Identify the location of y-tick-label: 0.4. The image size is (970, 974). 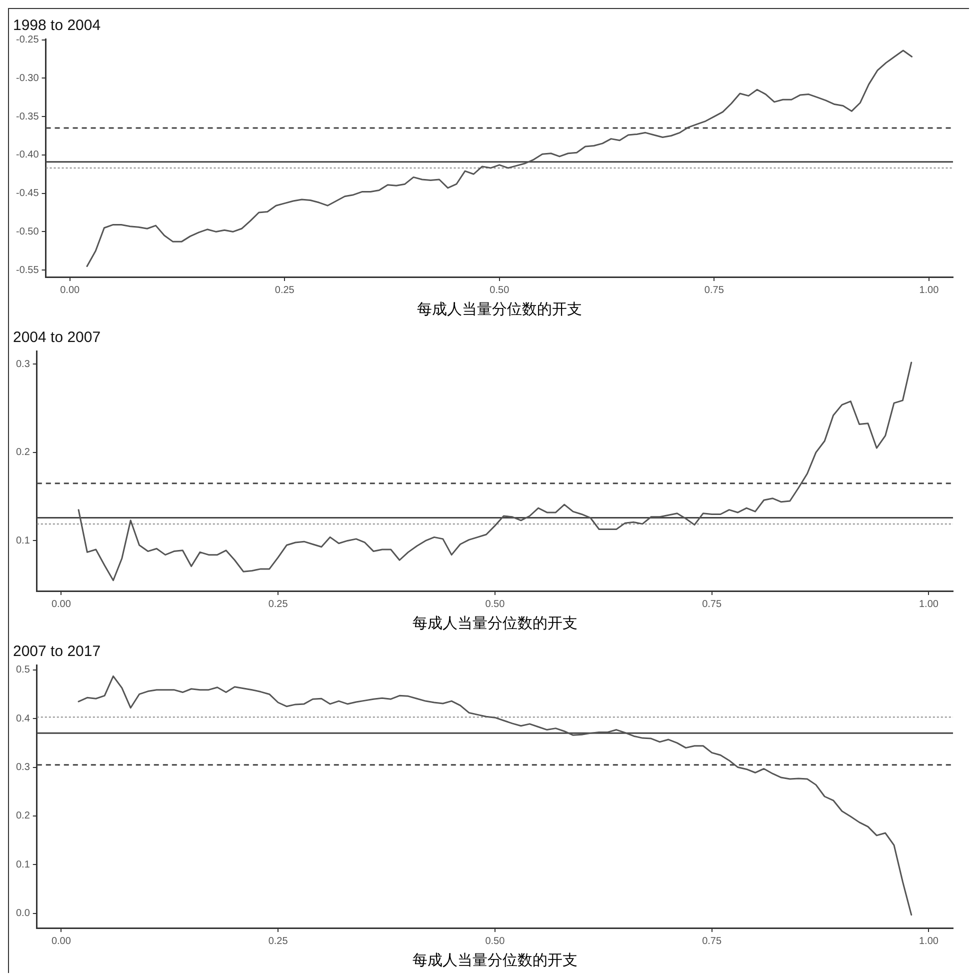
(23, 718).